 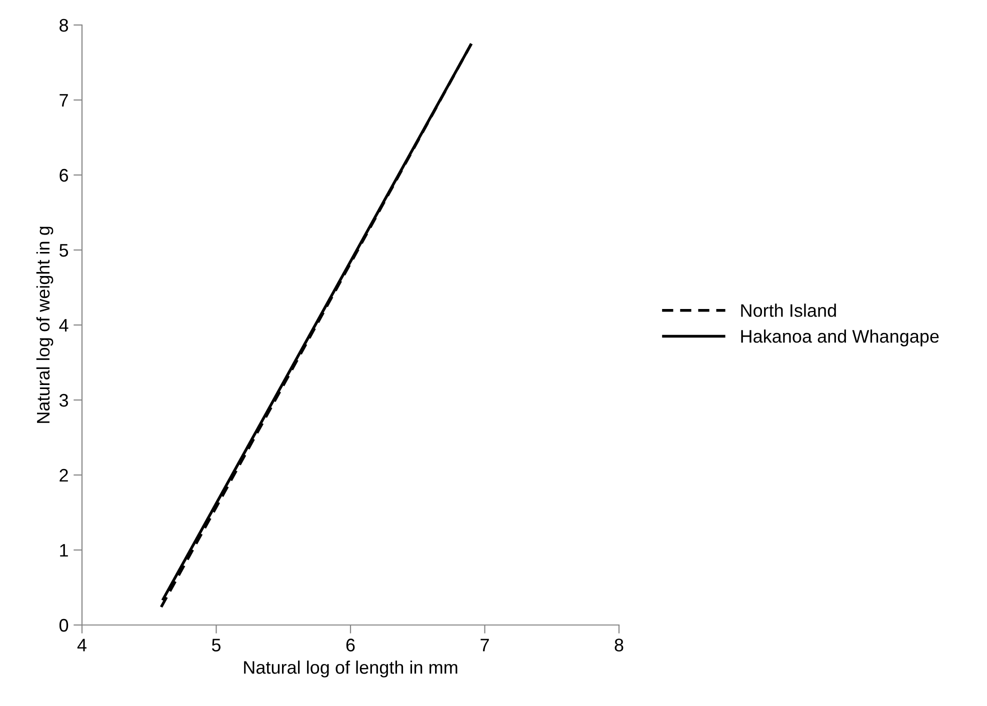 I want to click on x-tick-label: 7, so click(x=484, y=645).